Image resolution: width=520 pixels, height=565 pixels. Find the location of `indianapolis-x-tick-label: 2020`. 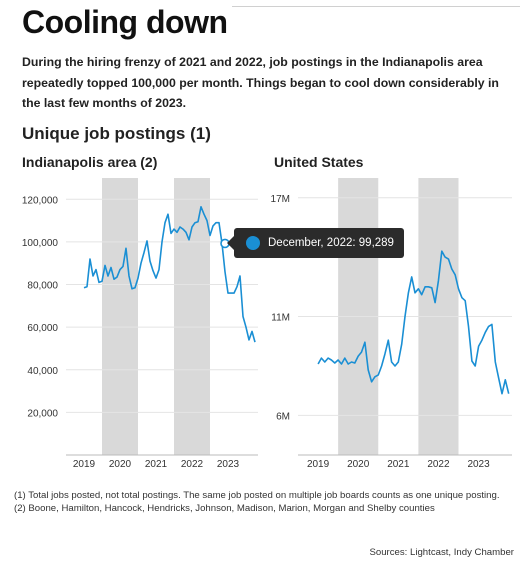

indianapolis-x-tick-label: 2020 is located at coordinates (120, 464).